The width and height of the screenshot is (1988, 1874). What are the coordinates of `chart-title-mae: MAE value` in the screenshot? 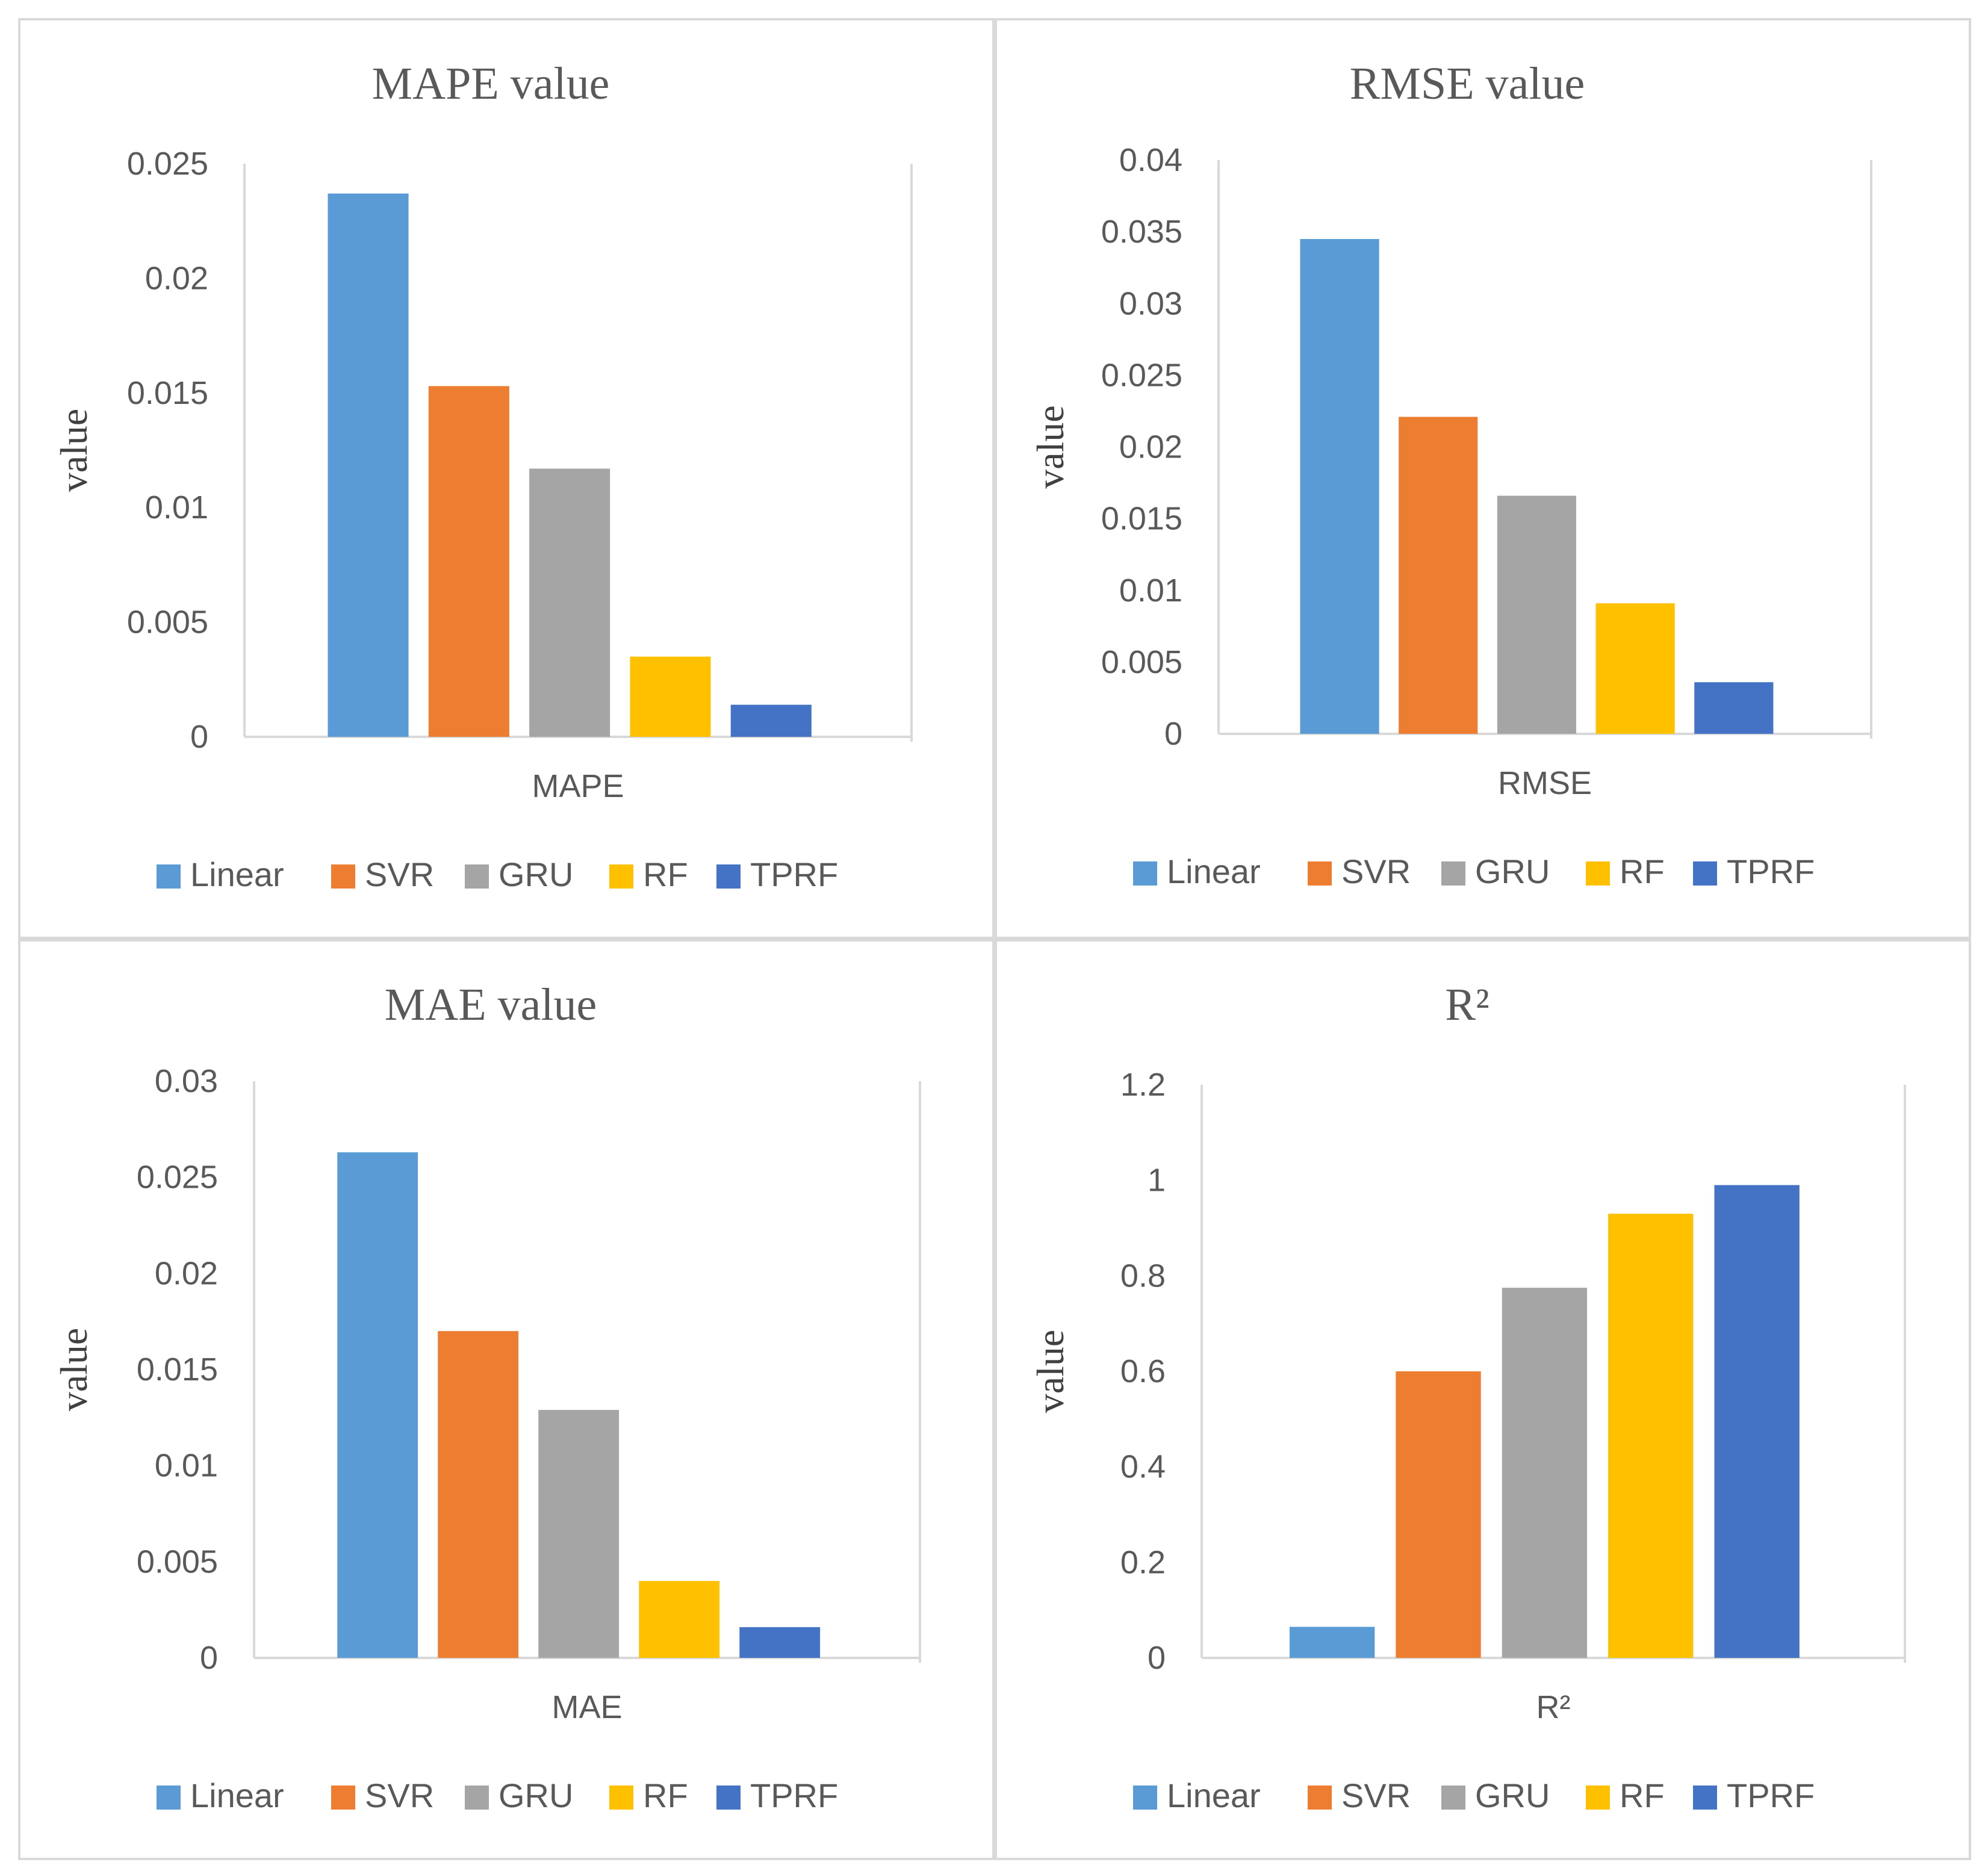 It's located at (491, 1004).